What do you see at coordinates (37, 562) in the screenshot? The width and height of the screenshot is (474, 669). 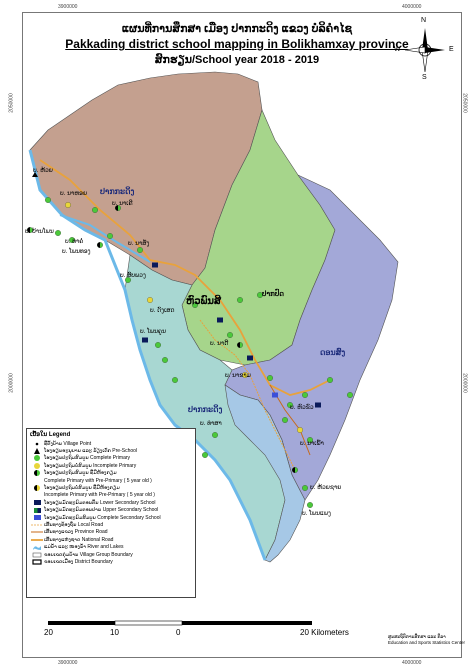 I see `district-boundary-icon` at bounding box center [37, 562].